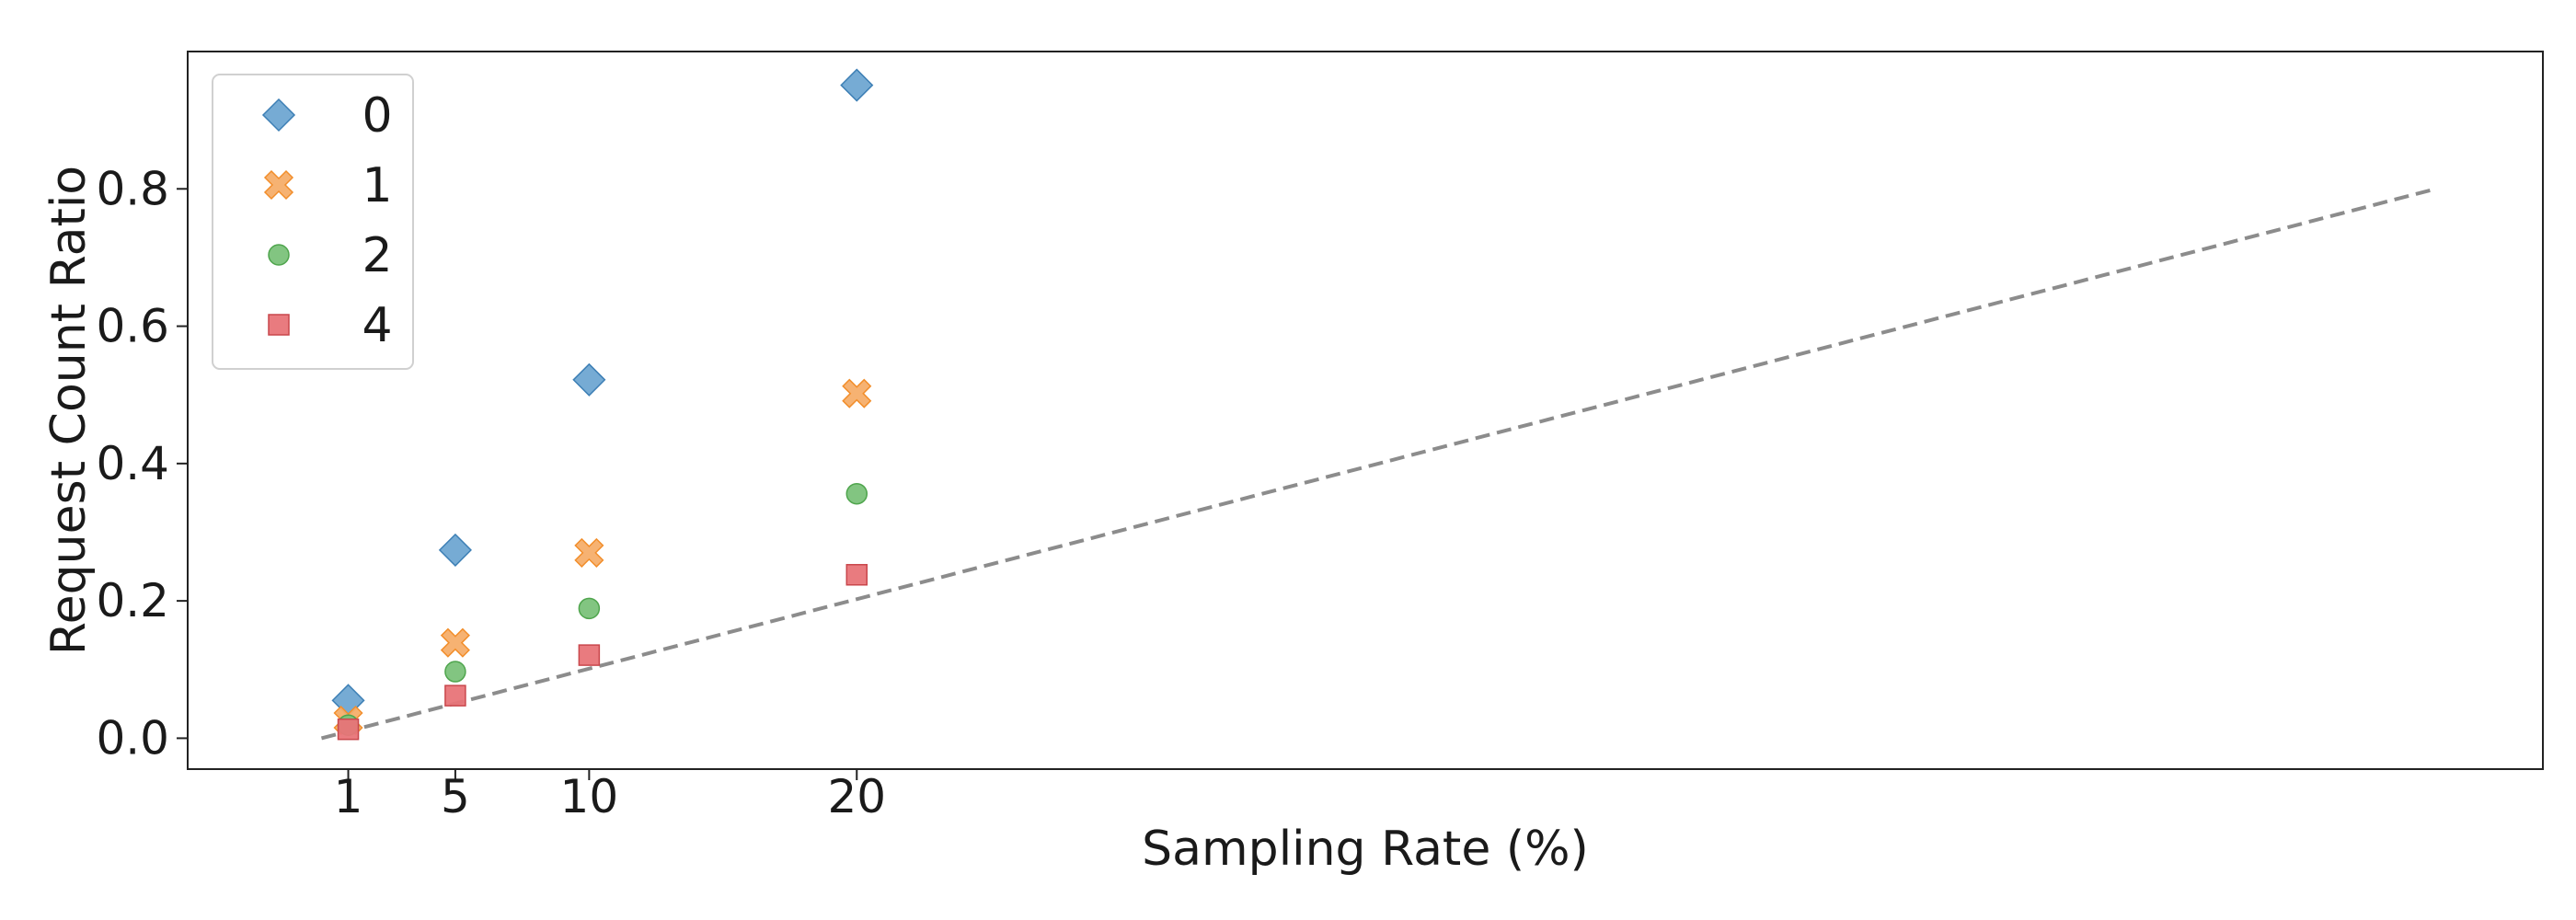 The width and height of the screenshot is (2576, 920). I want to click on legend-label: 1, so click(377, 185).